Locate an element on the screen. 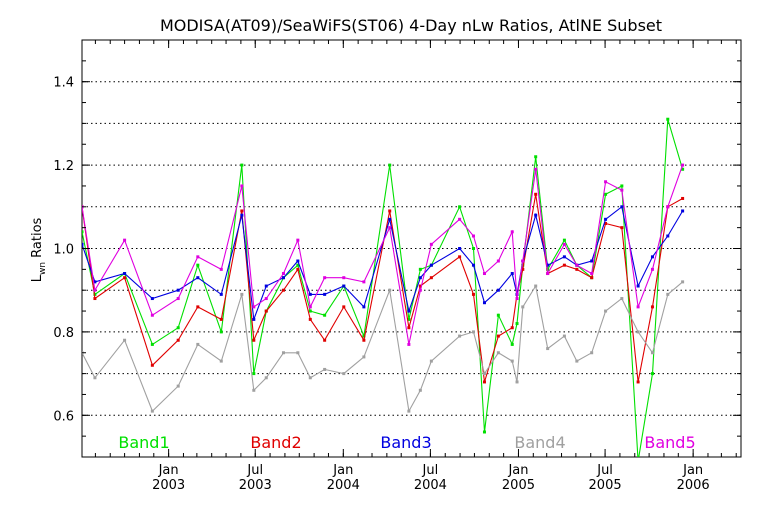 The height and width of the screenshot is (512, 768). x-tick-month-5: Jul is located at coordinates (604, 470).